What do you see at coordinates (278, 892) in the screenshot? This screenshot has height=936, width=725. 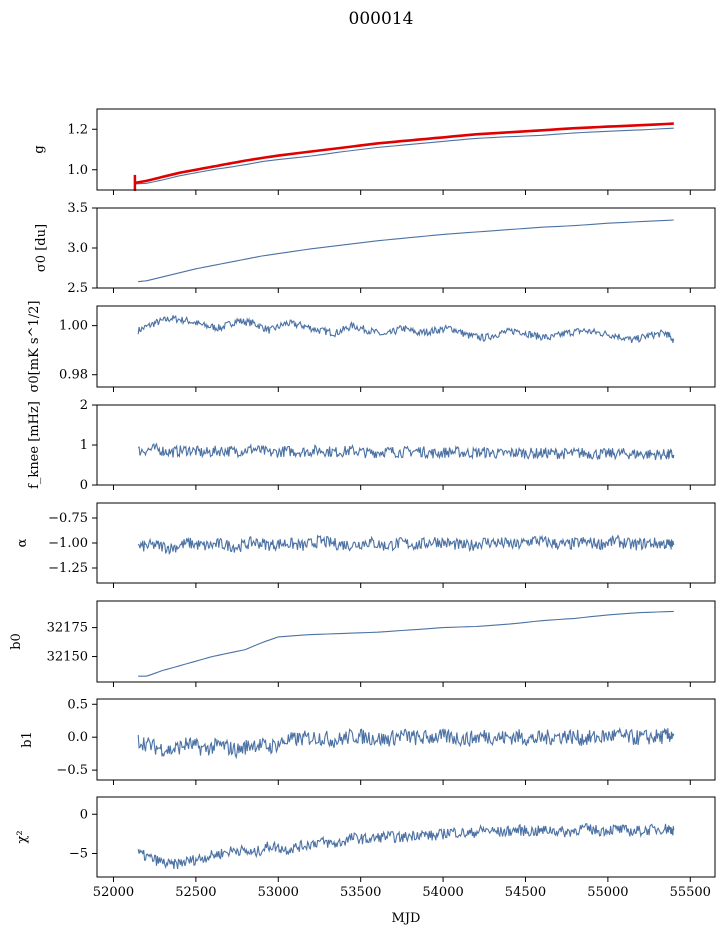 I see `x-tick-label: 53000` at bounding box center [278, 892].